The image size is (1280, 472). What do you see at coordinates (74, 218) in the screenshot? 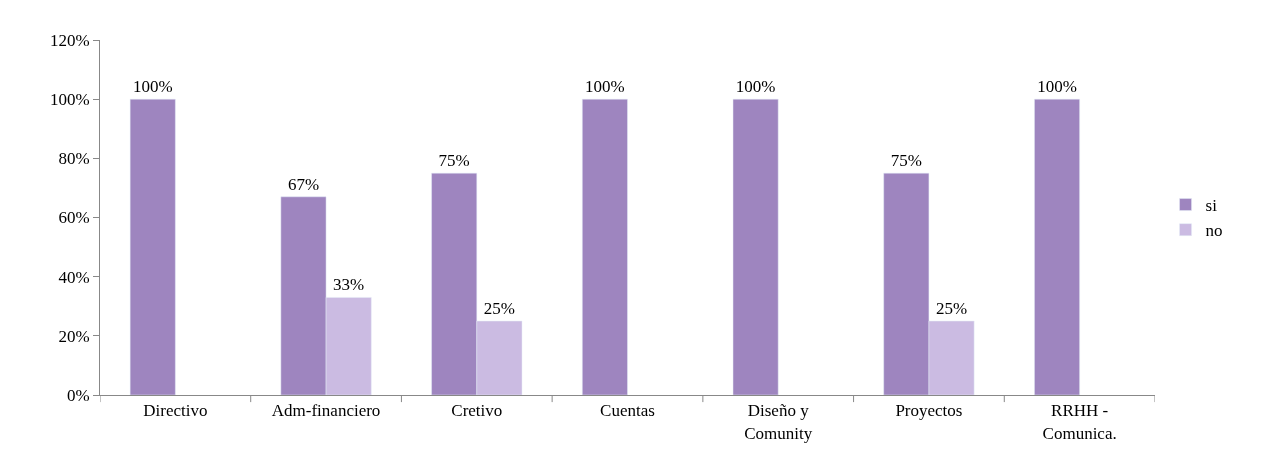
I see `y-tick-label: 60%` at bounding box center [74, 218].